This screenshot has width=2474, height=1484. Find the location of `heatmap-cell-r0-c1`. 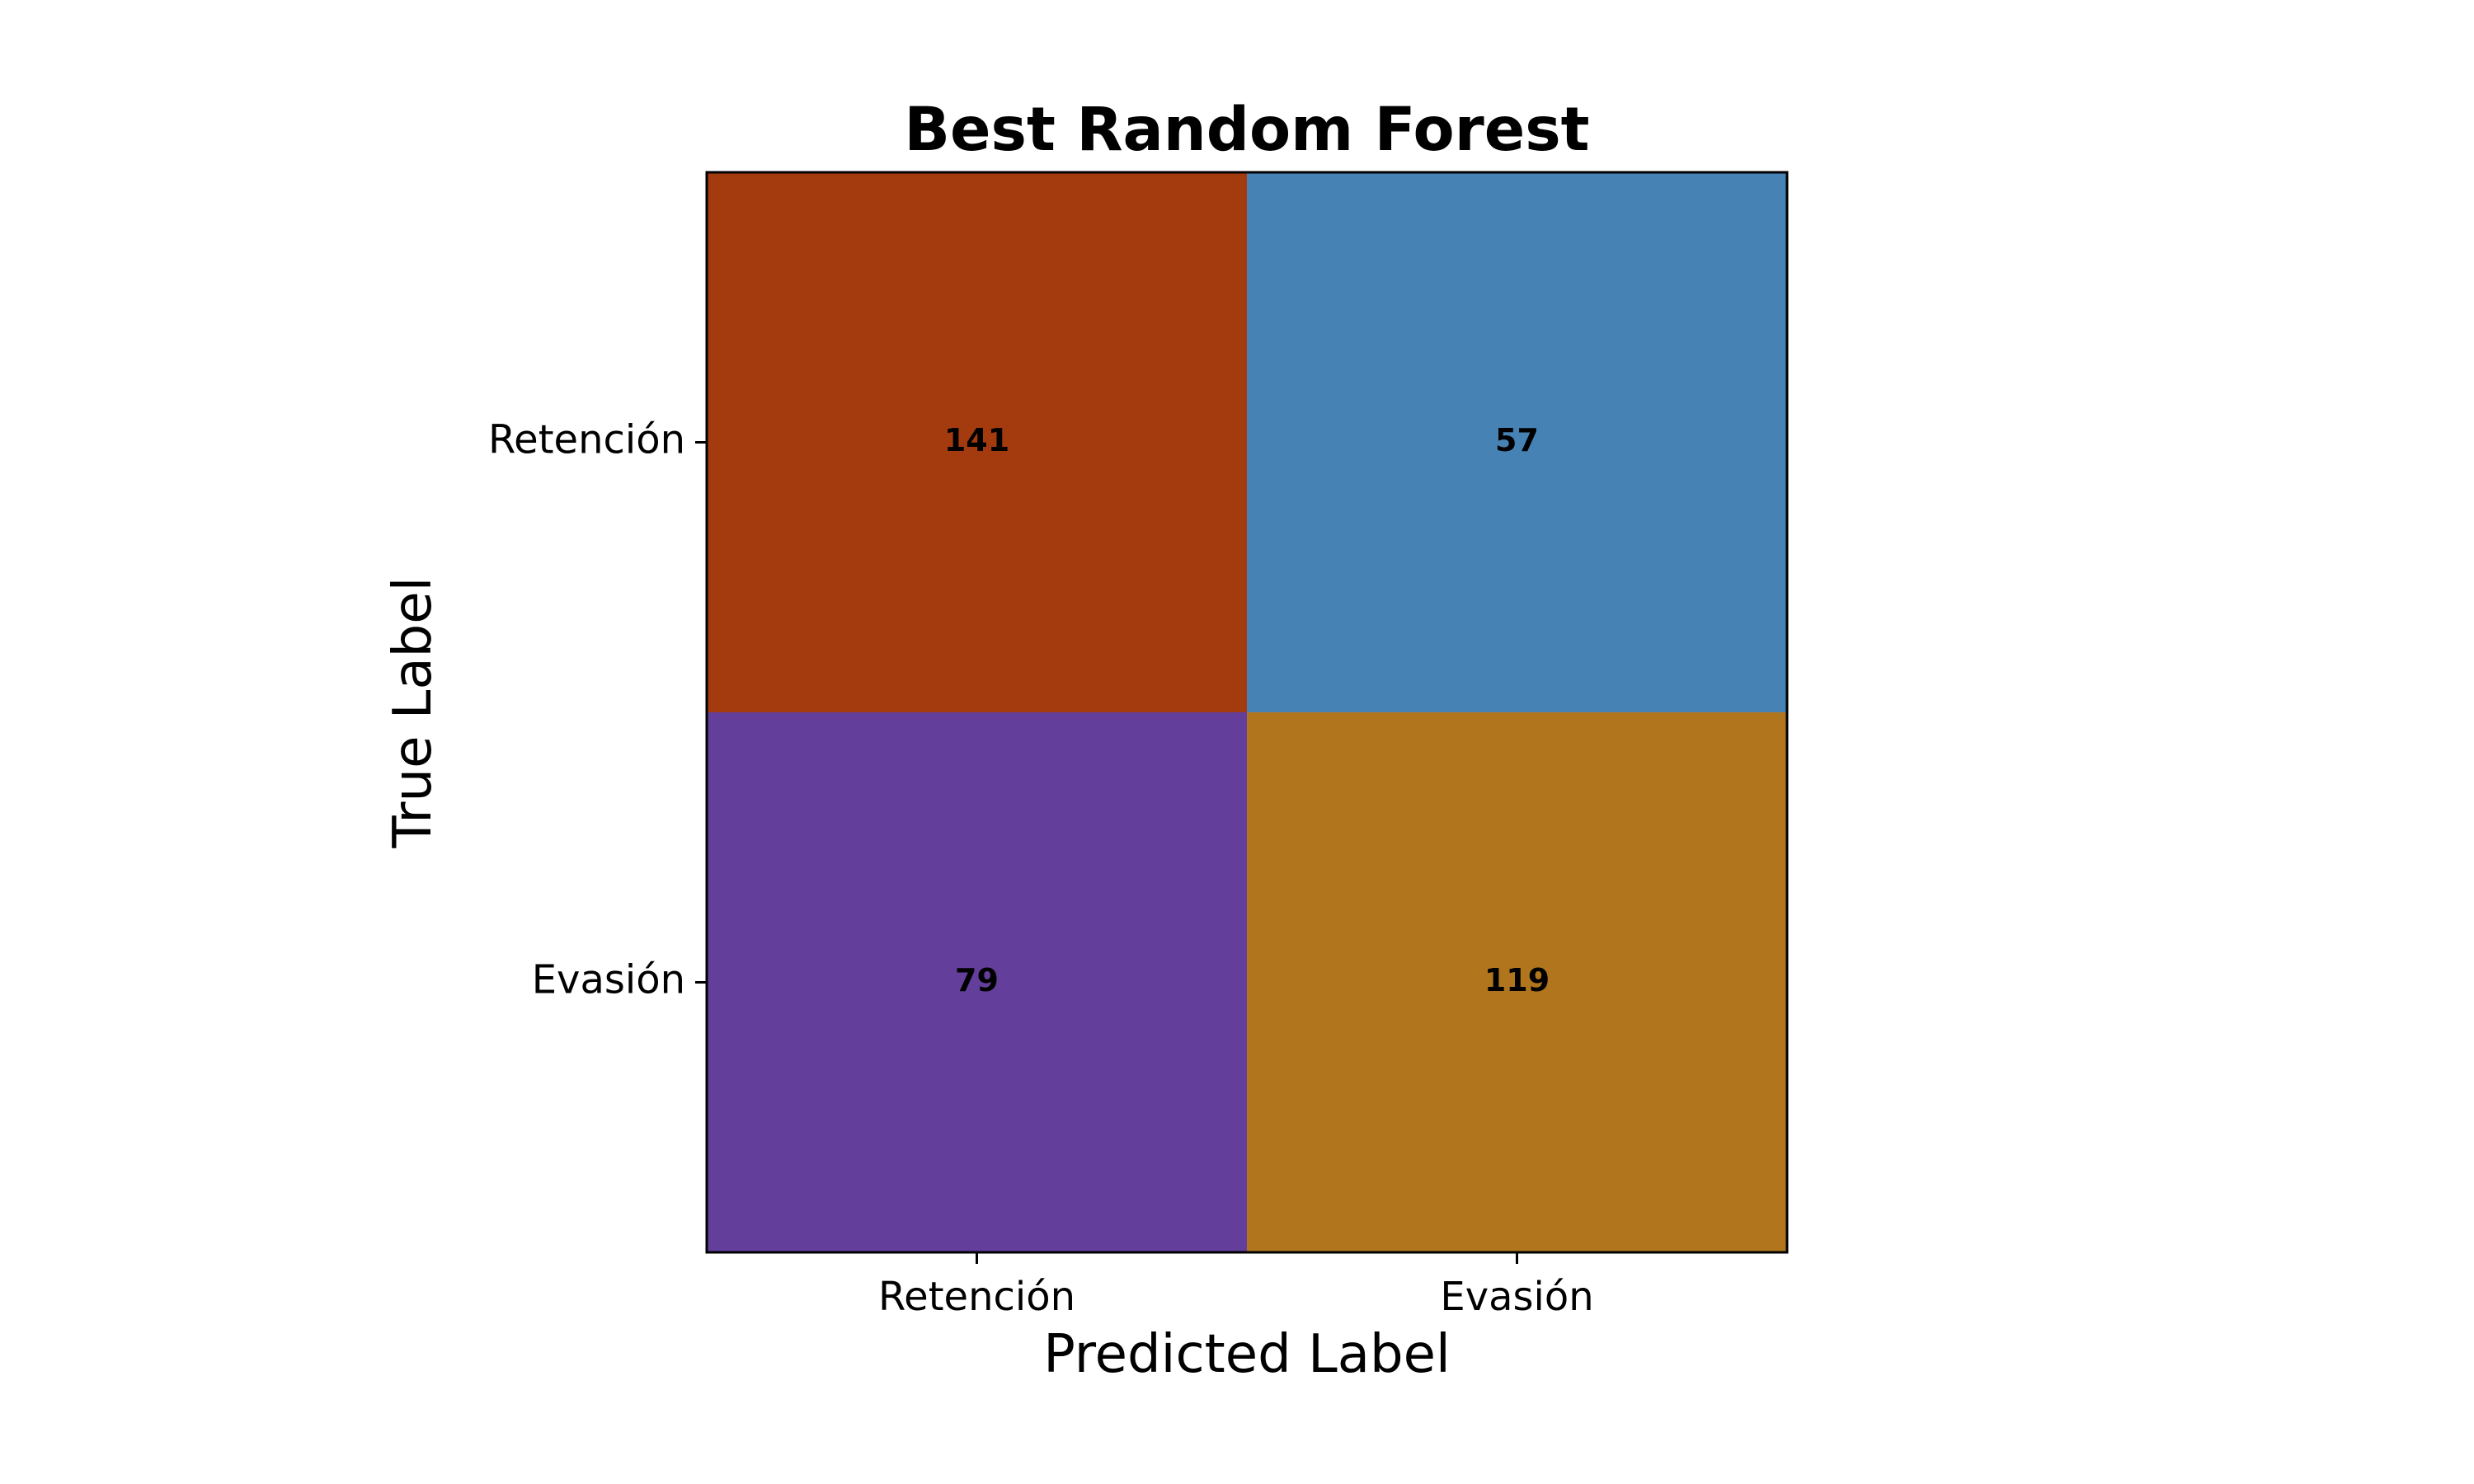

heatmap-cell-r0-c1 is located at coordinates (1517, 442).